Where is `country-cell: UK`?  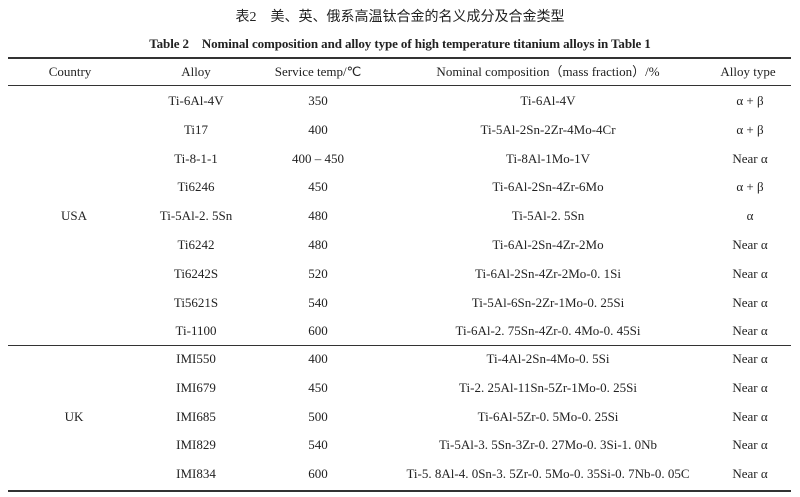 country-cell: UK is located at coordinates (74, 416).